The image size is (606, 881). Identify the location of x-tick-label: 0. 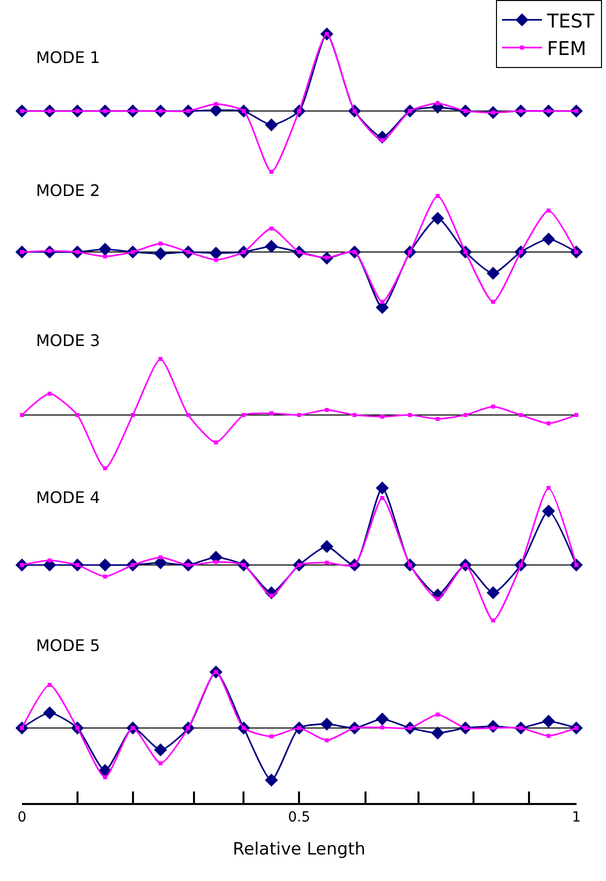
(21, 818).